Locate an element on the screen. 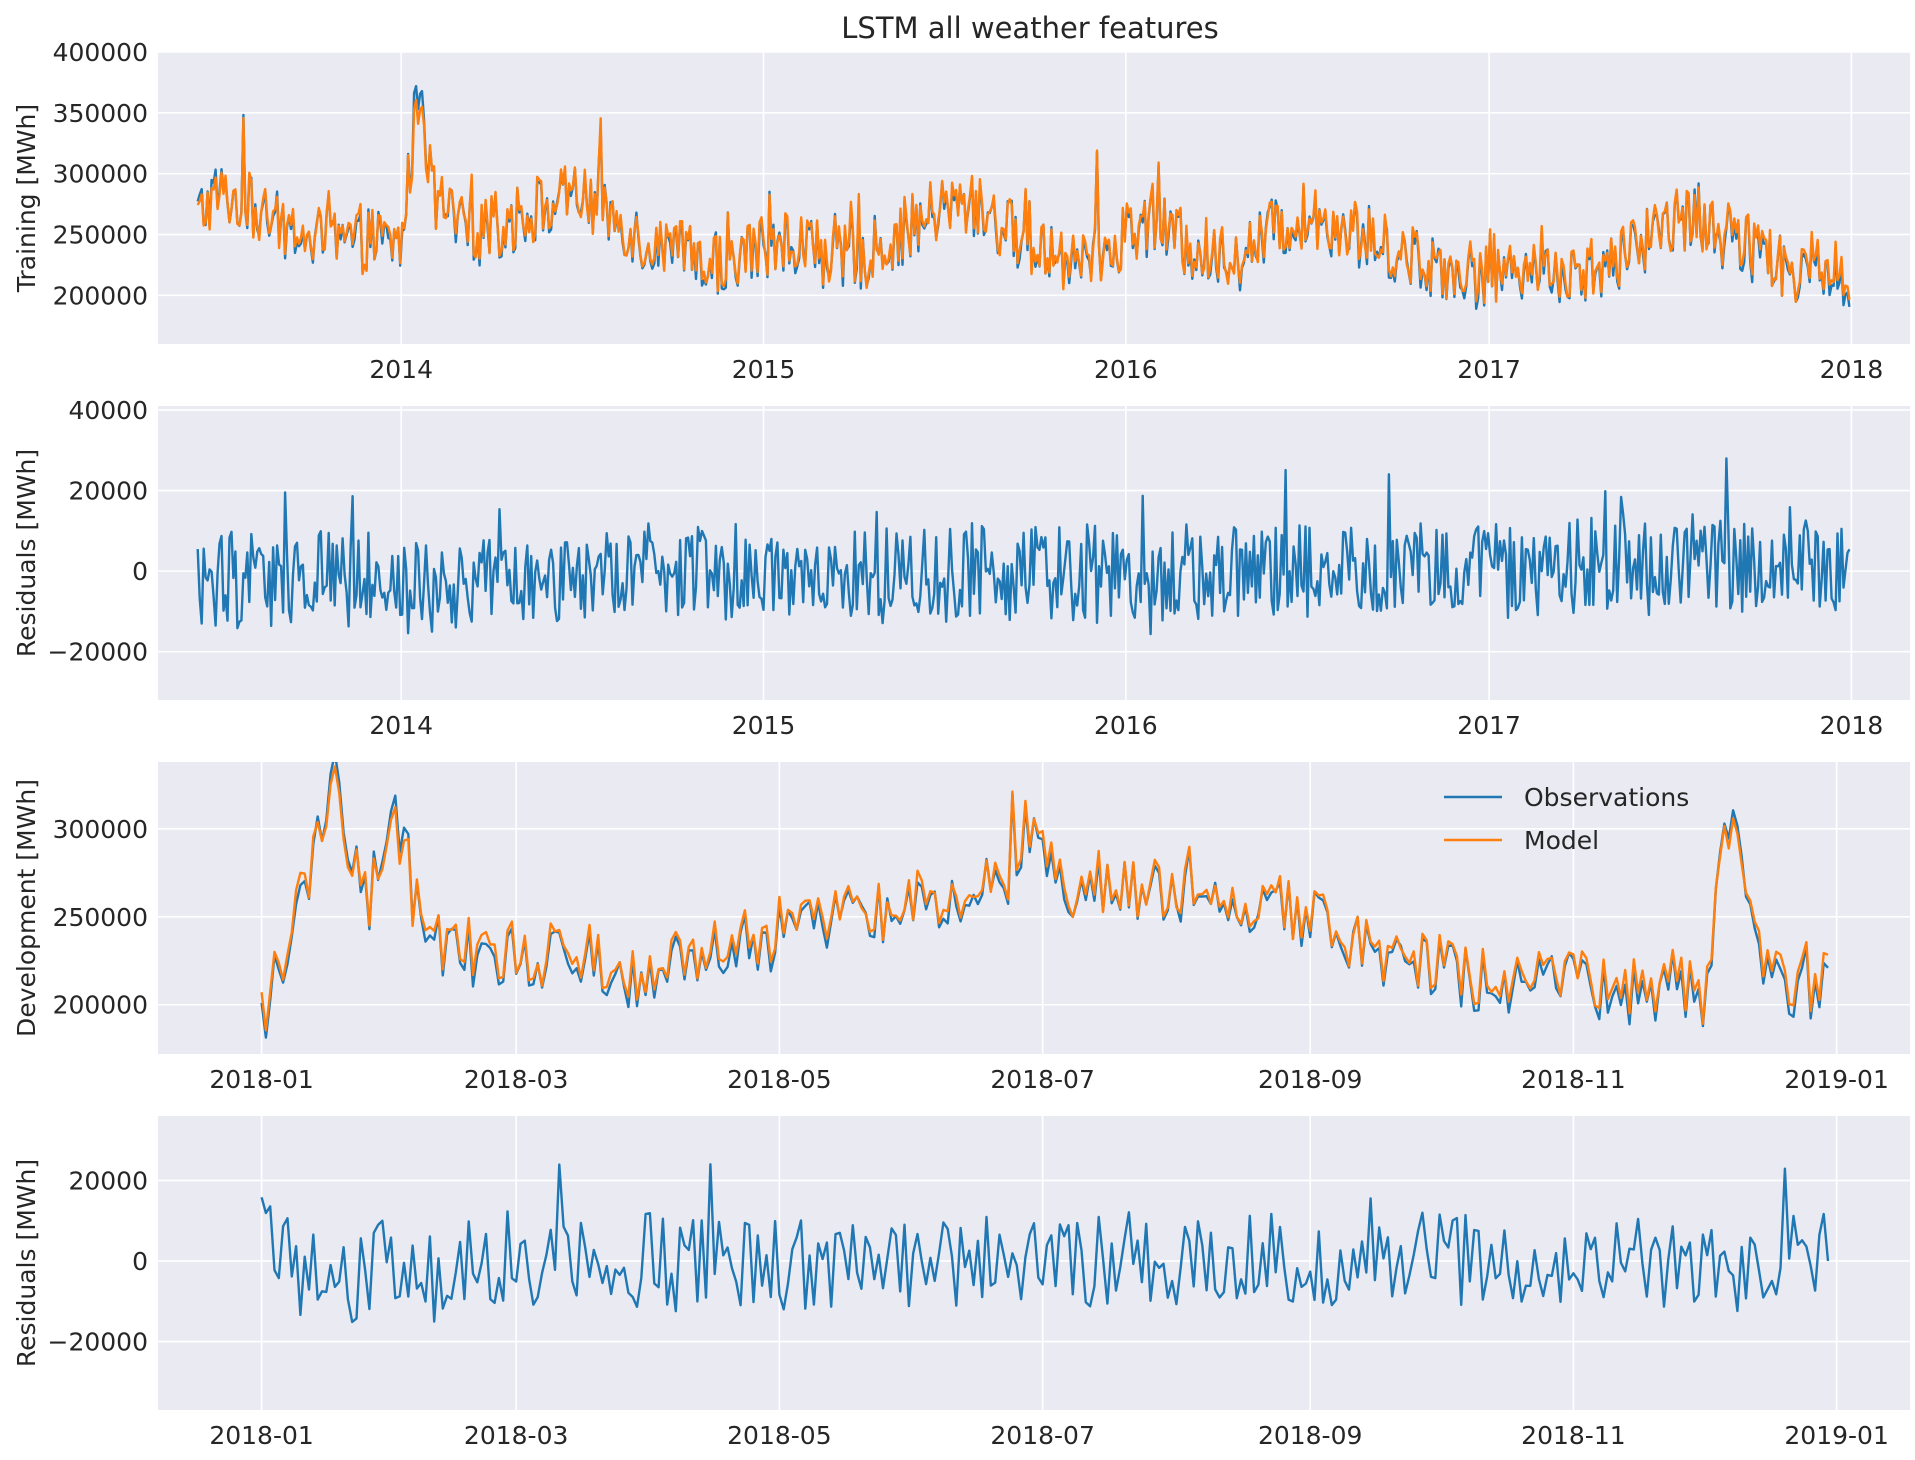 Image resolution: width=1915 pixels, height=1460 pixels. legend: Observations Model is located at coordinates (1566, 819).